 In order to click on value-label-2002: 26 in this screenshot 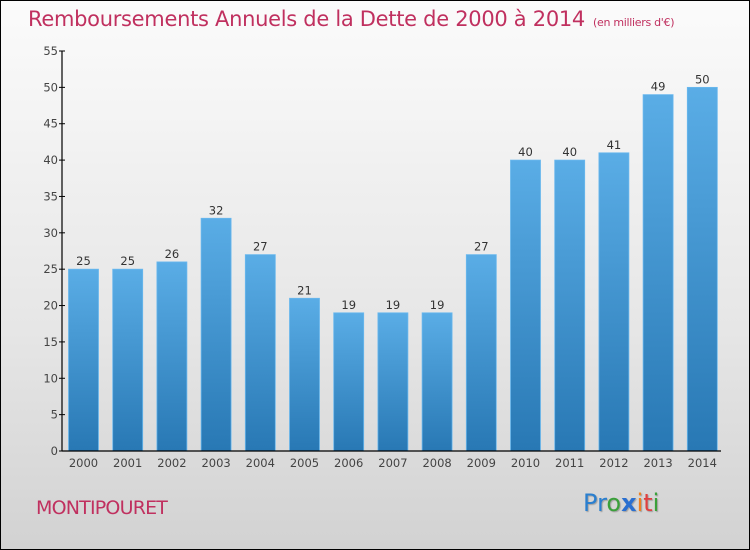, I will do `click(172, 254)`.